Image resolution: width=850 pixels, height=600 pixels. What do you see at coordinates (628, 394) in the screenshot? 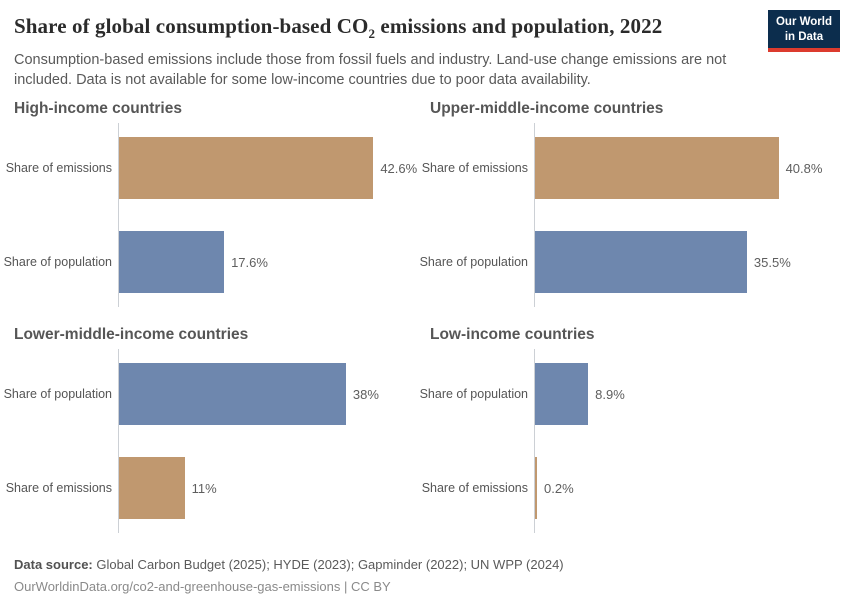
I see `bar-row: Share of population 8.9%` at bounding box center [628, 394].